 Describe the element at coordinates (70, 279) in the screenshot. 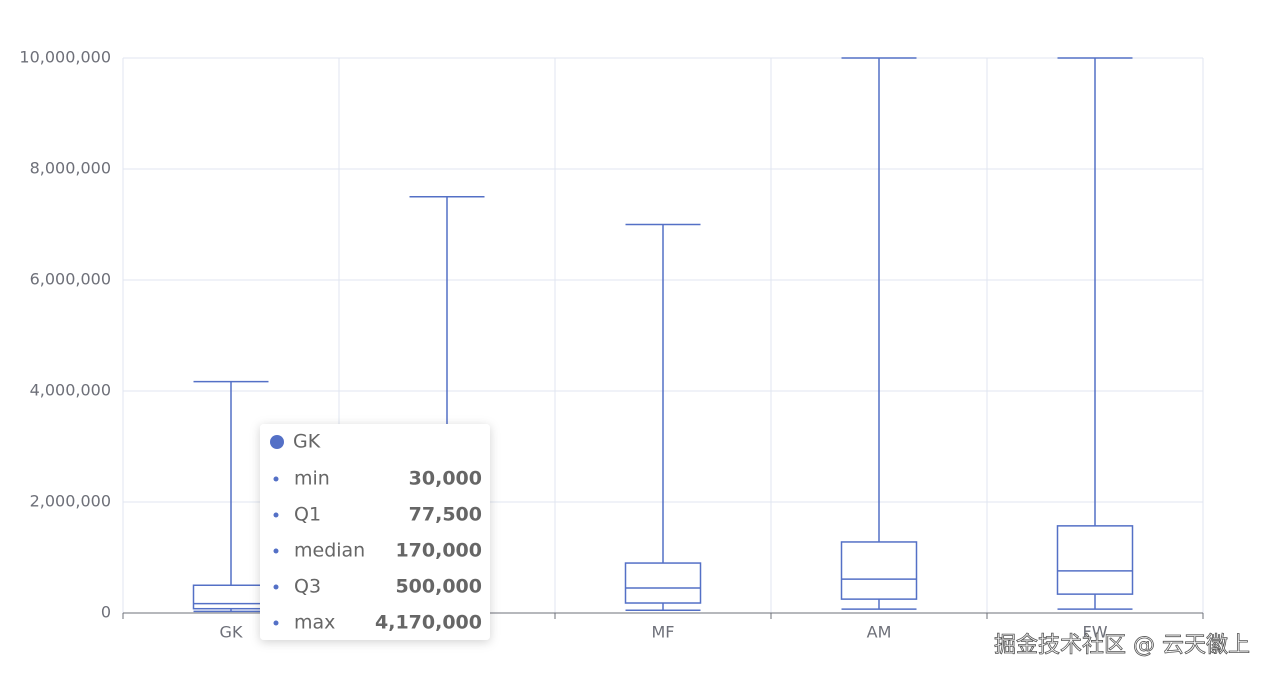

I see `y-tick-label: 6,000,000` at that location.